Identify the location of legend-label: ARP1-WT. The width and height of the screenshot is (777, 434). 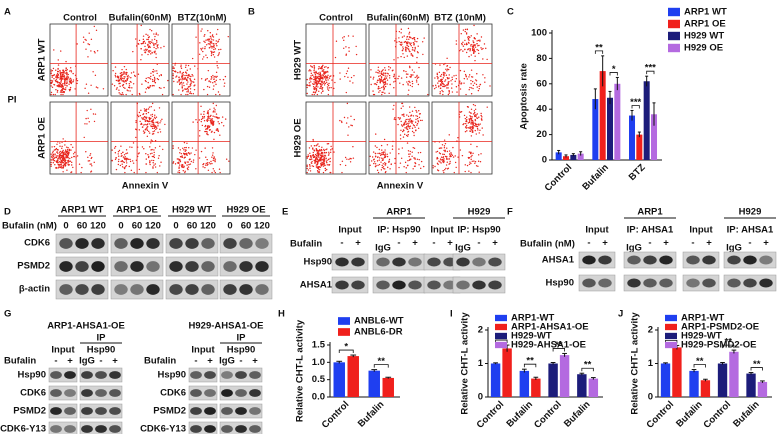
(532, 318).